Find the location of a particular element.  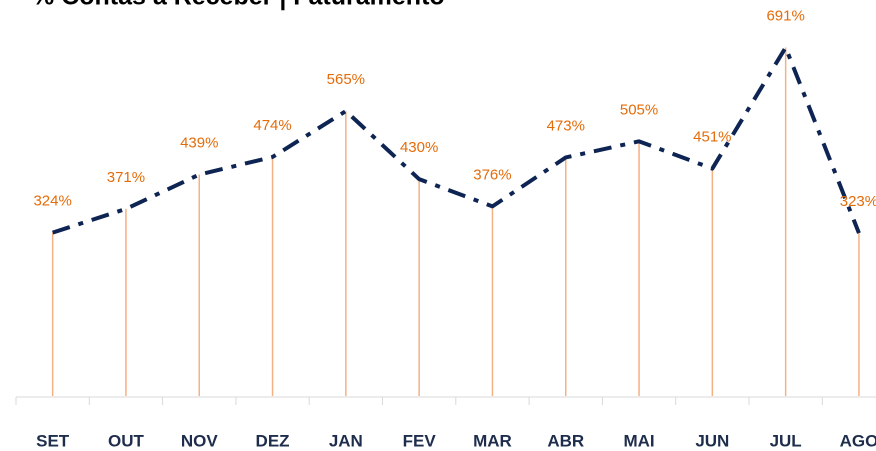

data-label: 451% is located at coordinates (712, 137).